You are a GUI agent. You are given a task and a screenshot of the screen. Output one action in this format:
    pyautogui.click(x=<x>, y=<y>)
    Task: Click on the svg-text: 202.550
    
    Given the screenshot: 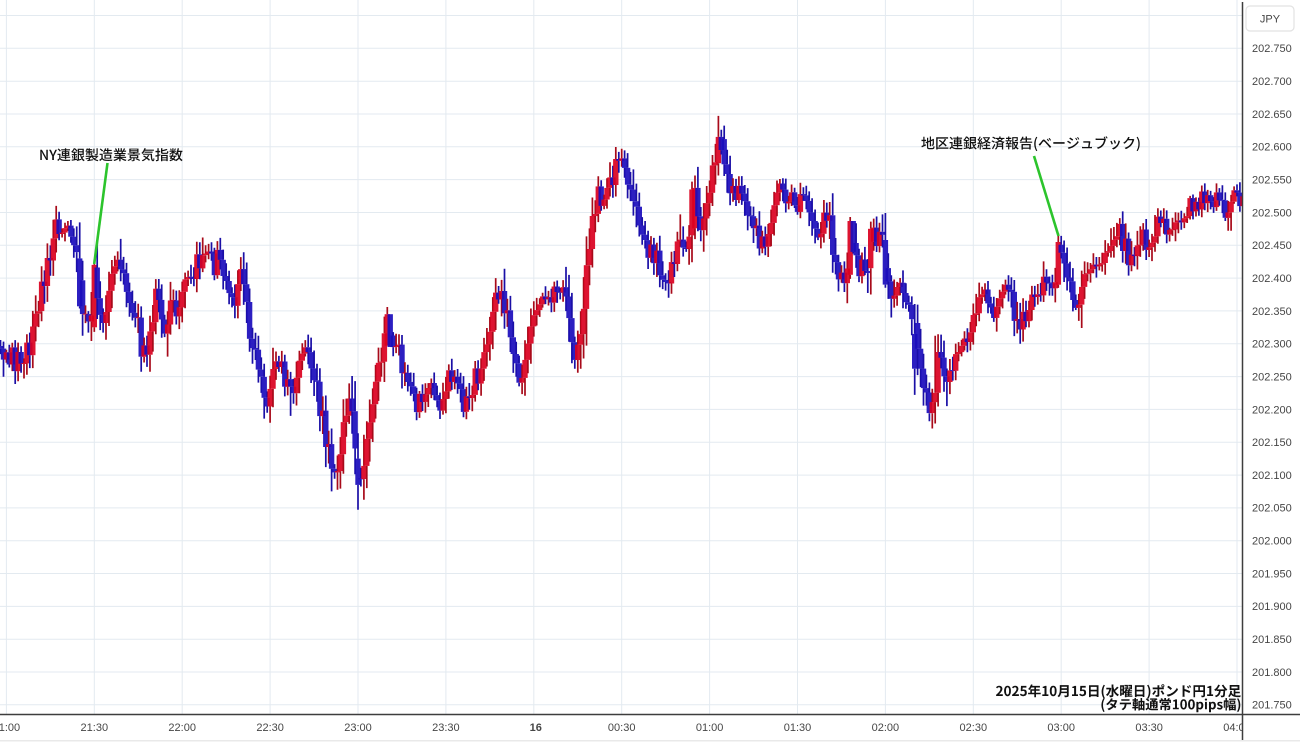 What is the action you would take?
    pyautogui.click(x=1272, y=181)
    